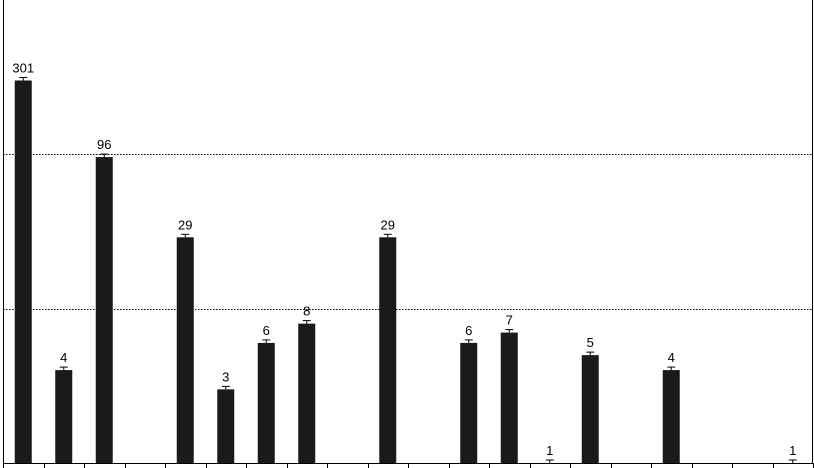 The width and height of the screenshot is (814, 468). I want to click on data-label: 301, so click(23, 67).